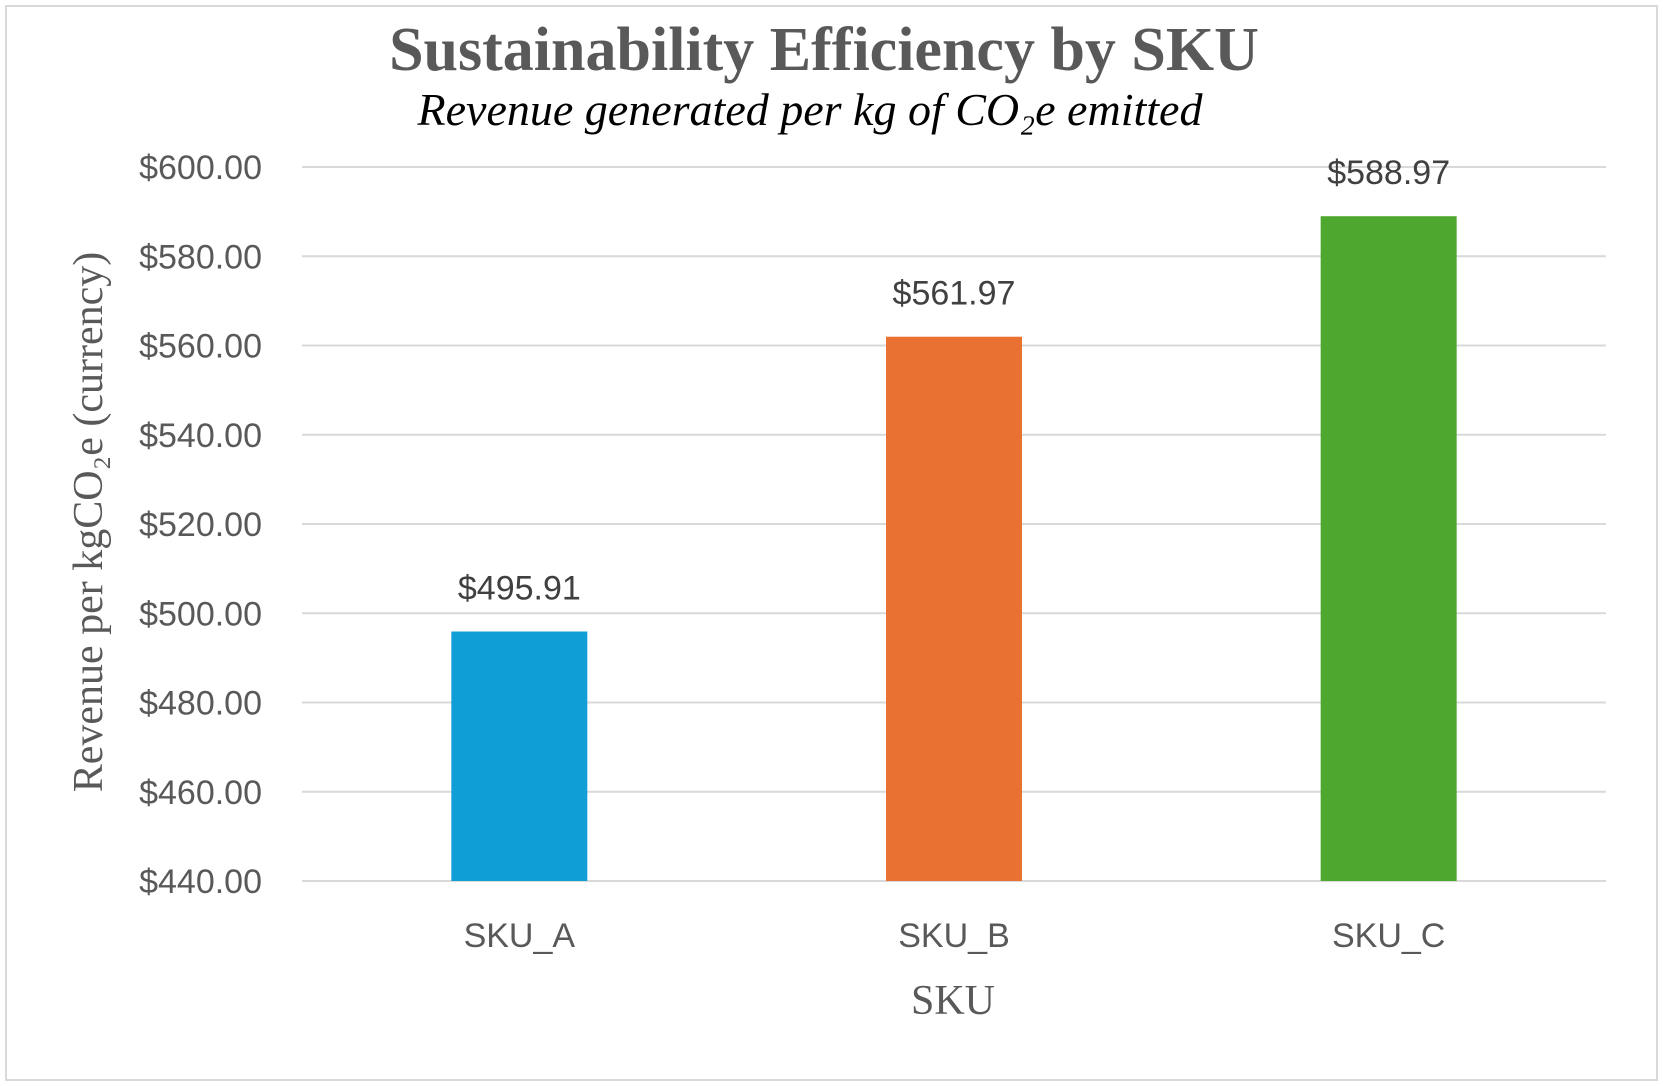 This screenshot has height=1086, width=1663. Describe the element at coordinates (200, 882) in the screenshot. I see `y-tick-label: $440.00` at that location.